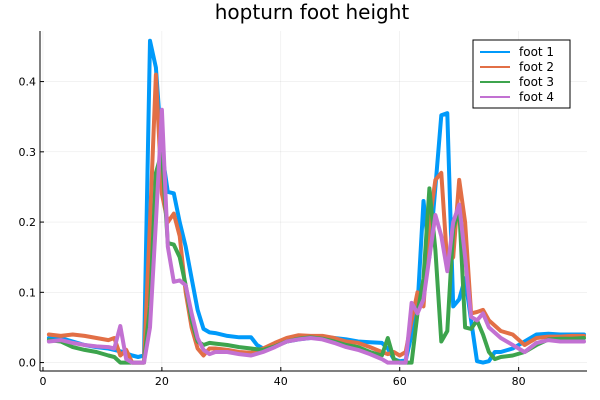 This screenshot has height=400, width=600. Describe the element at coordinates (536, 67) in the screenshot. I see `legend-label-2: foot 2` at that location.